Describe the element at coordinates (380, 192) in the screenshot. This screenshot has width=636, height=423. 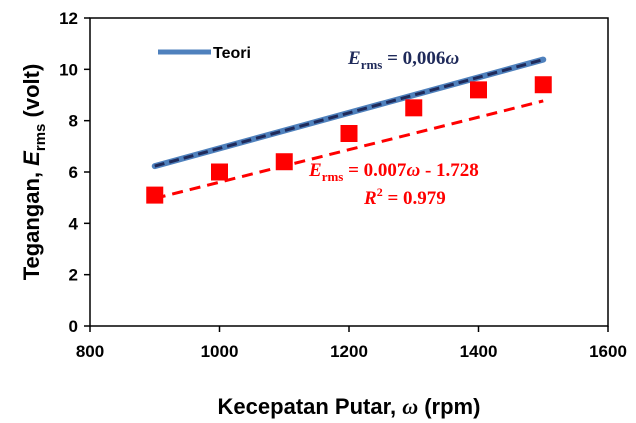
I see `fit-r2-sup: 2` at that location.